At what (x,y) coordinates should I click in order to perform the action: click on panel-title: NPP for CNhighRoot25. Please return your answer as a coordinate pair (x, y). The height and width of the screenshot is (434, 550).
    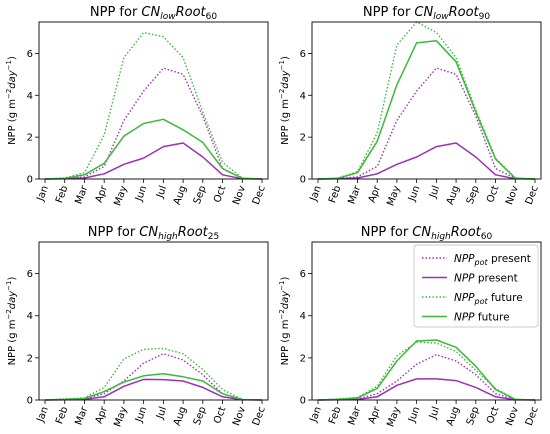
    Looking at the image, I should click on (153, 233).